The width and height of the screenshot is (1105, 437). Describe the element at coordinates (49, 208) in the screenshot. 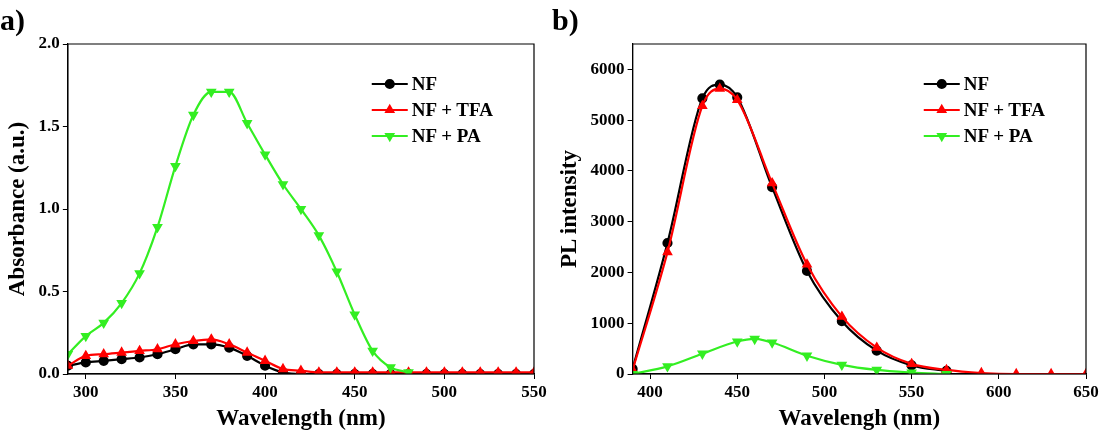

I see `y-tick-label: 1.0` at that location.